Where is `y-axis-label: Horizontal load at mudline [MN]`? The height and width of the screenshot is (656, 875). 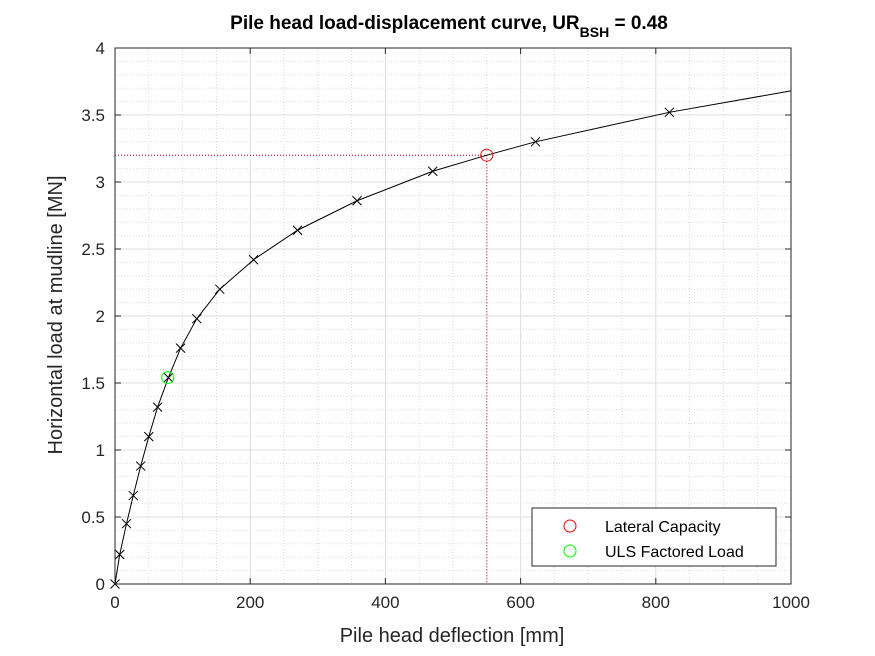
y-axis-label: Horizontal load at mudline [MN] is located at coordinates (56, 314).